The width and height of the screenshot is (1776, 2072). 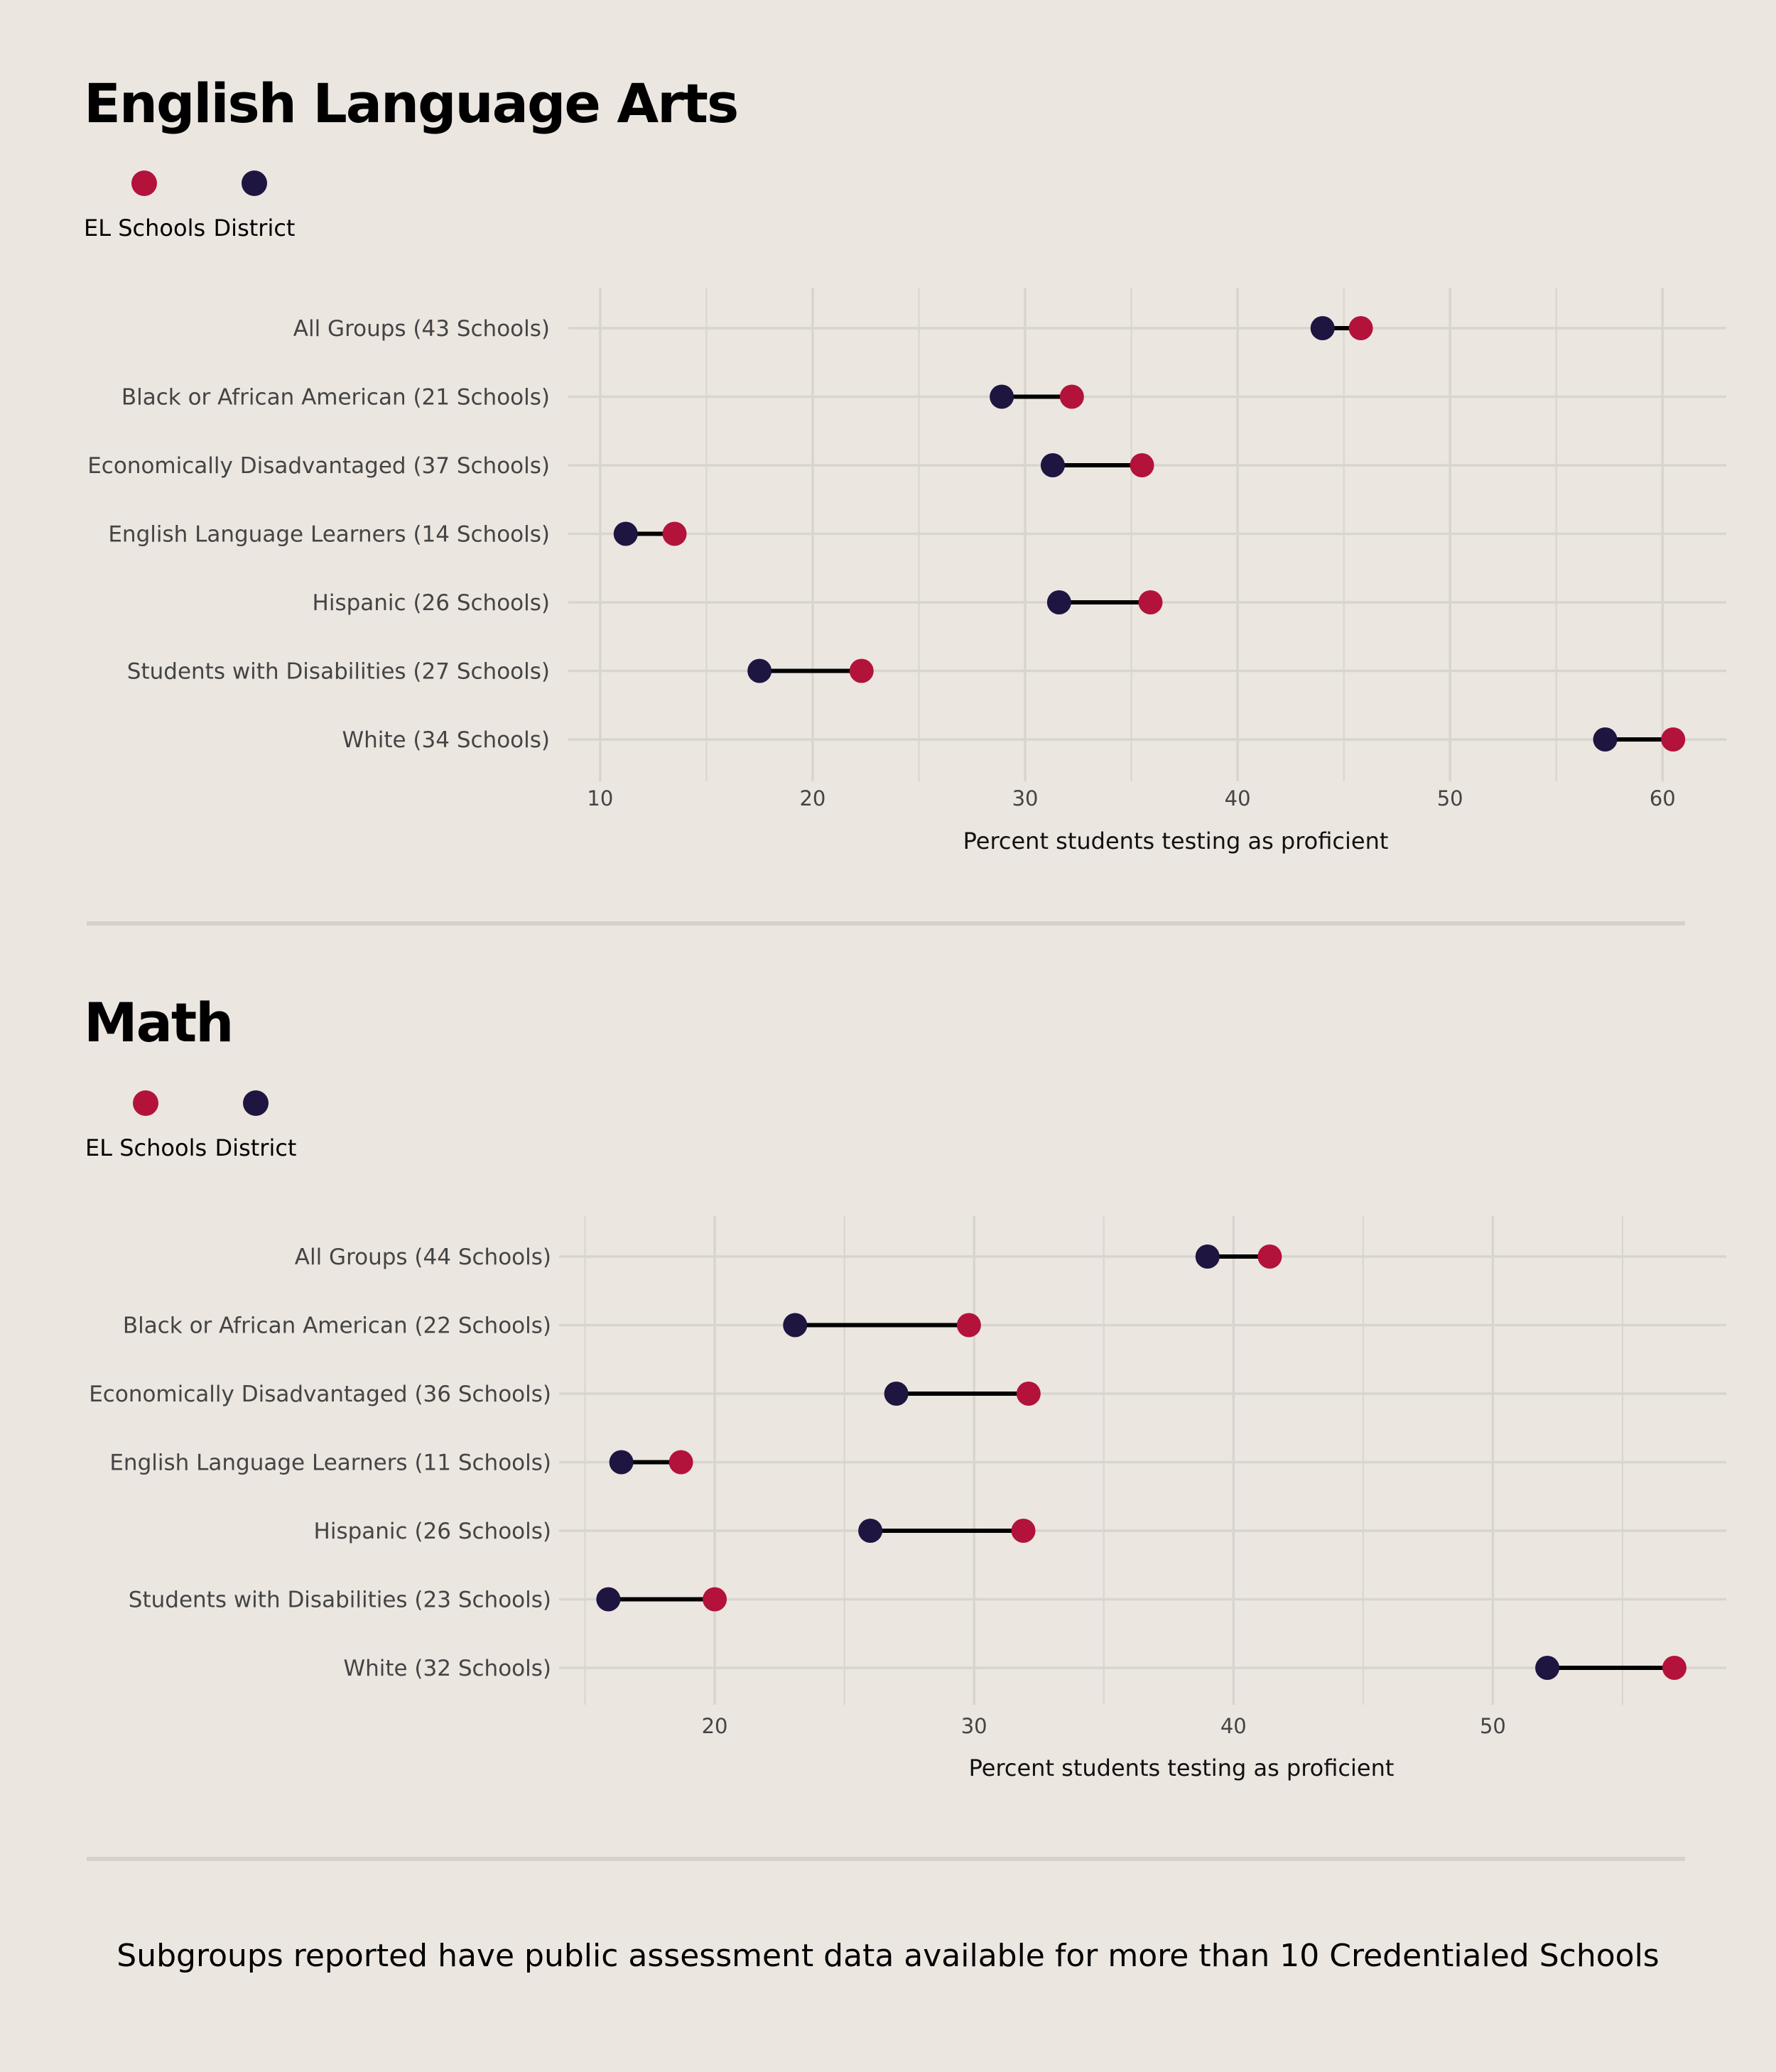 What do you see at coordinates (144, 183) in the screenshot?
I see `ela-legend-el-schools-dot` at bounding box center [144, 183].